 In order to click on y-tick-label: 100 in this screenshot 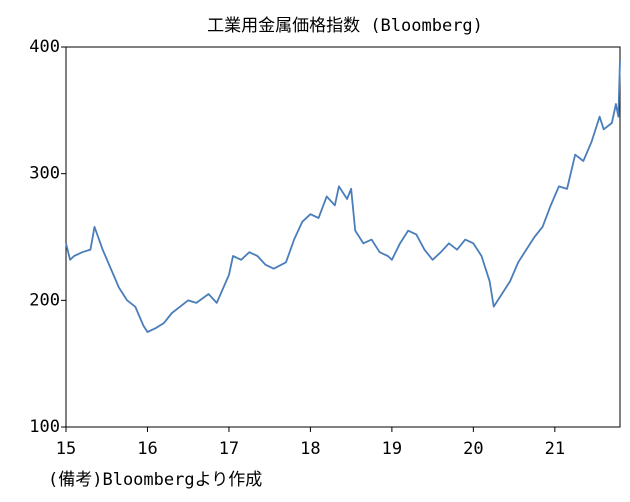, I will do `click(44, 427)`.